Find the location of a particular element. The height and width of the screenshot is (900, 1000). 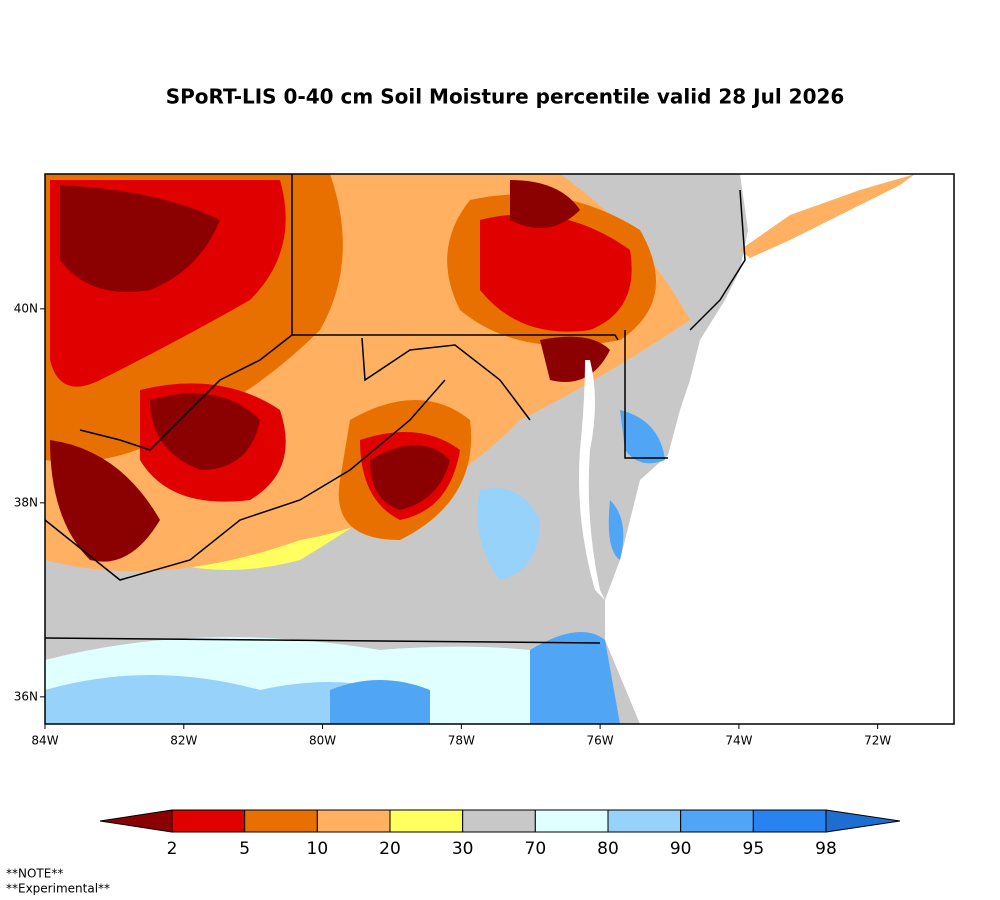

x-tick-label: 72W is located at coordinates (877, 741).